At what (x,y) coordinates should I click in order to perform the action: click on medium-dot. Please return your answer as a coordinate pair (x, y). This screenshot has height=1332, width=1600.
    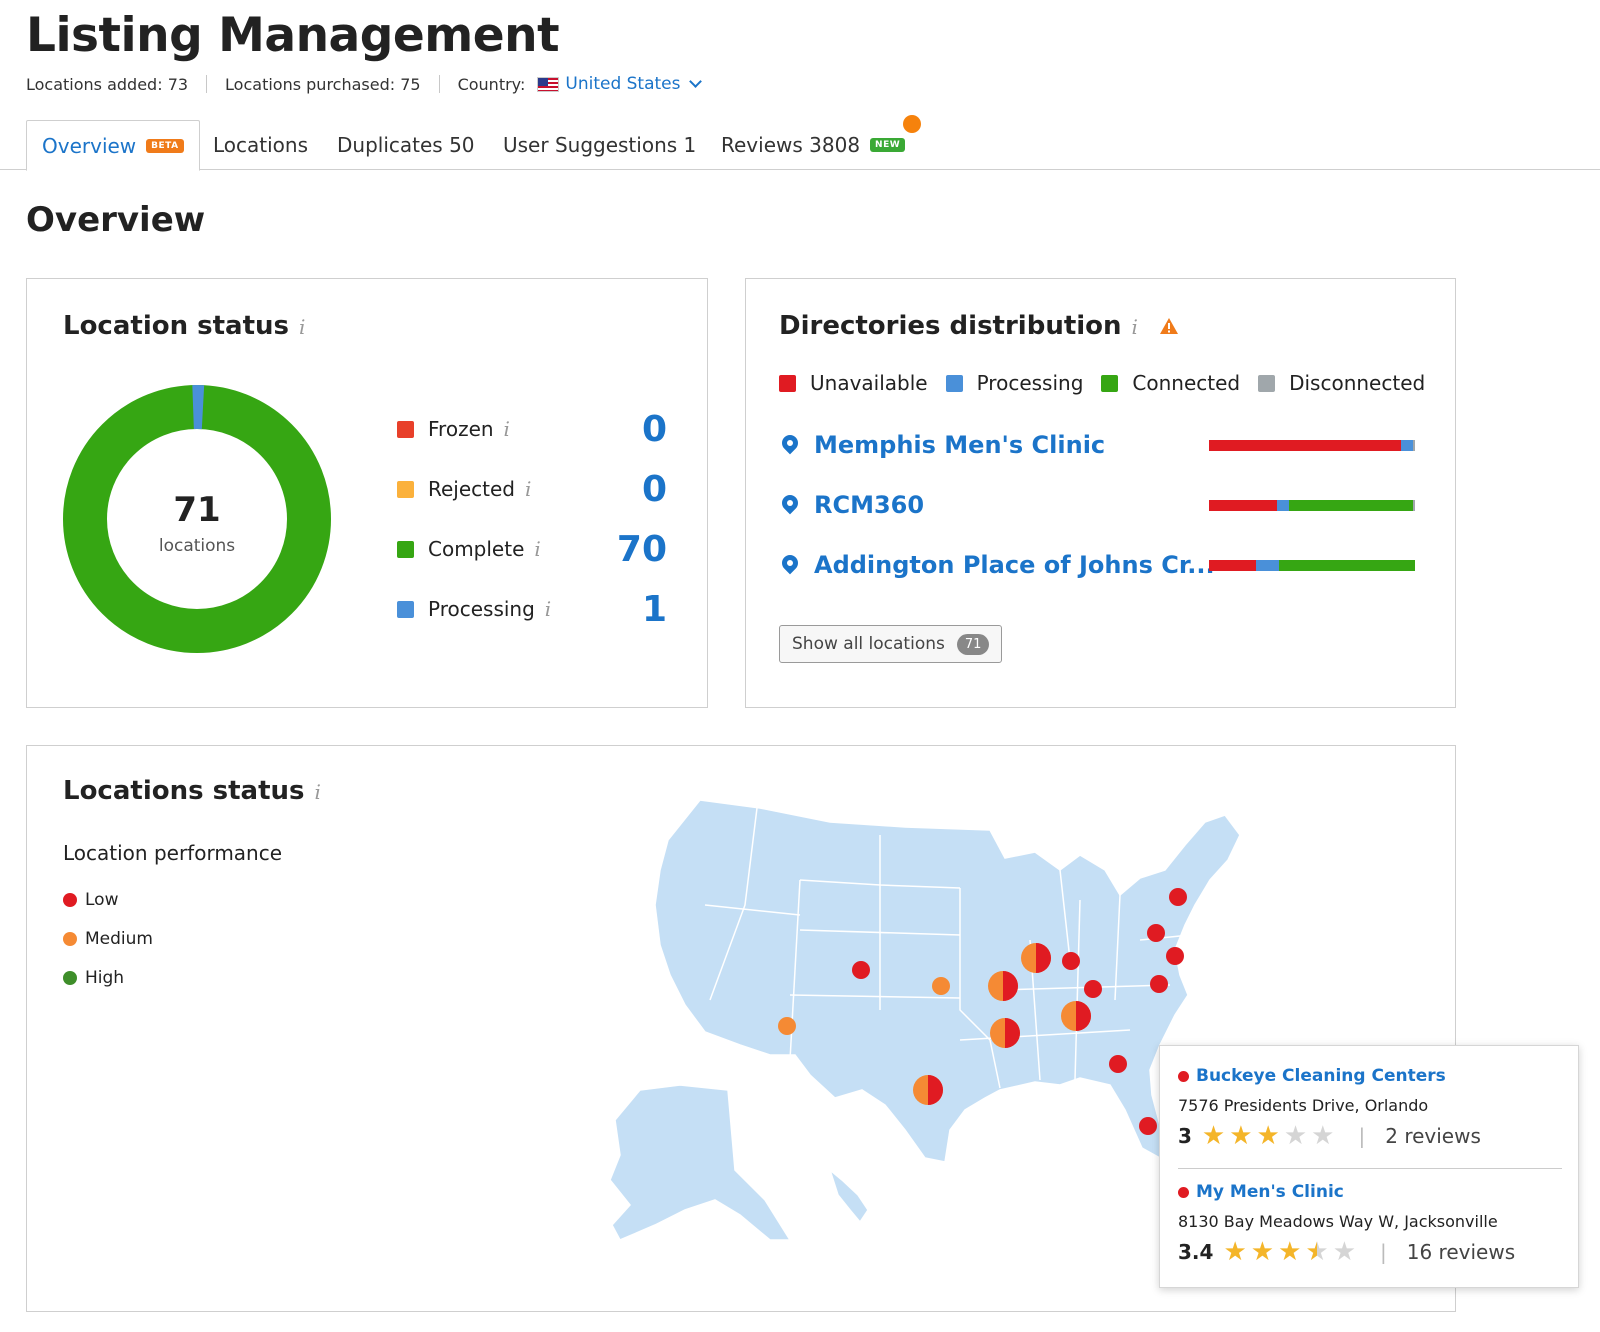
    Looking at the image, I should click on (70, 939).